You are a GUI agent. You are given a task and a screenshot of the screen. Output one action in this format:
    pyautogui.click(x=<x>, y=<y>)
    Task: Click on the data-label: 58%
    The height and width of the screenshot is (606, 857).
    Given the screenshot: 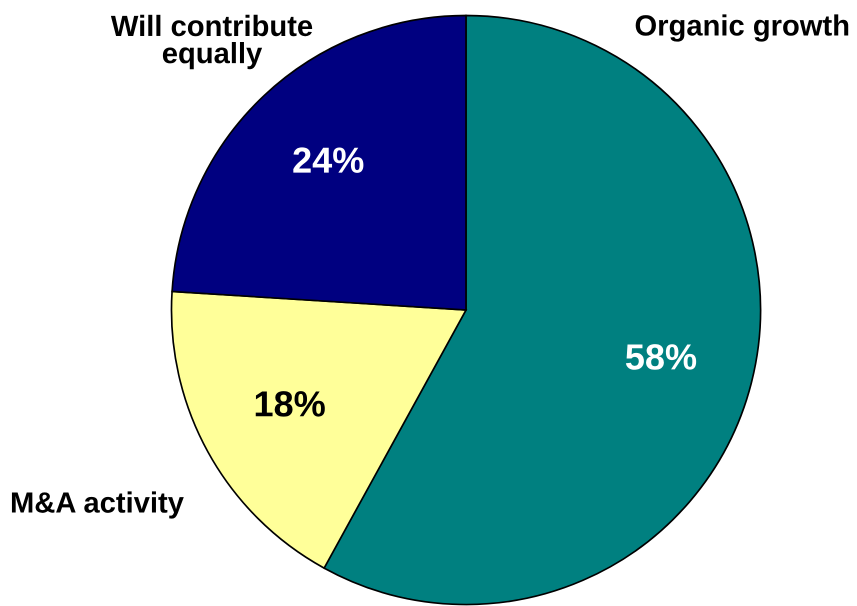 What is the action you would take?
    pyautogui.click(x=661, y=357)
    